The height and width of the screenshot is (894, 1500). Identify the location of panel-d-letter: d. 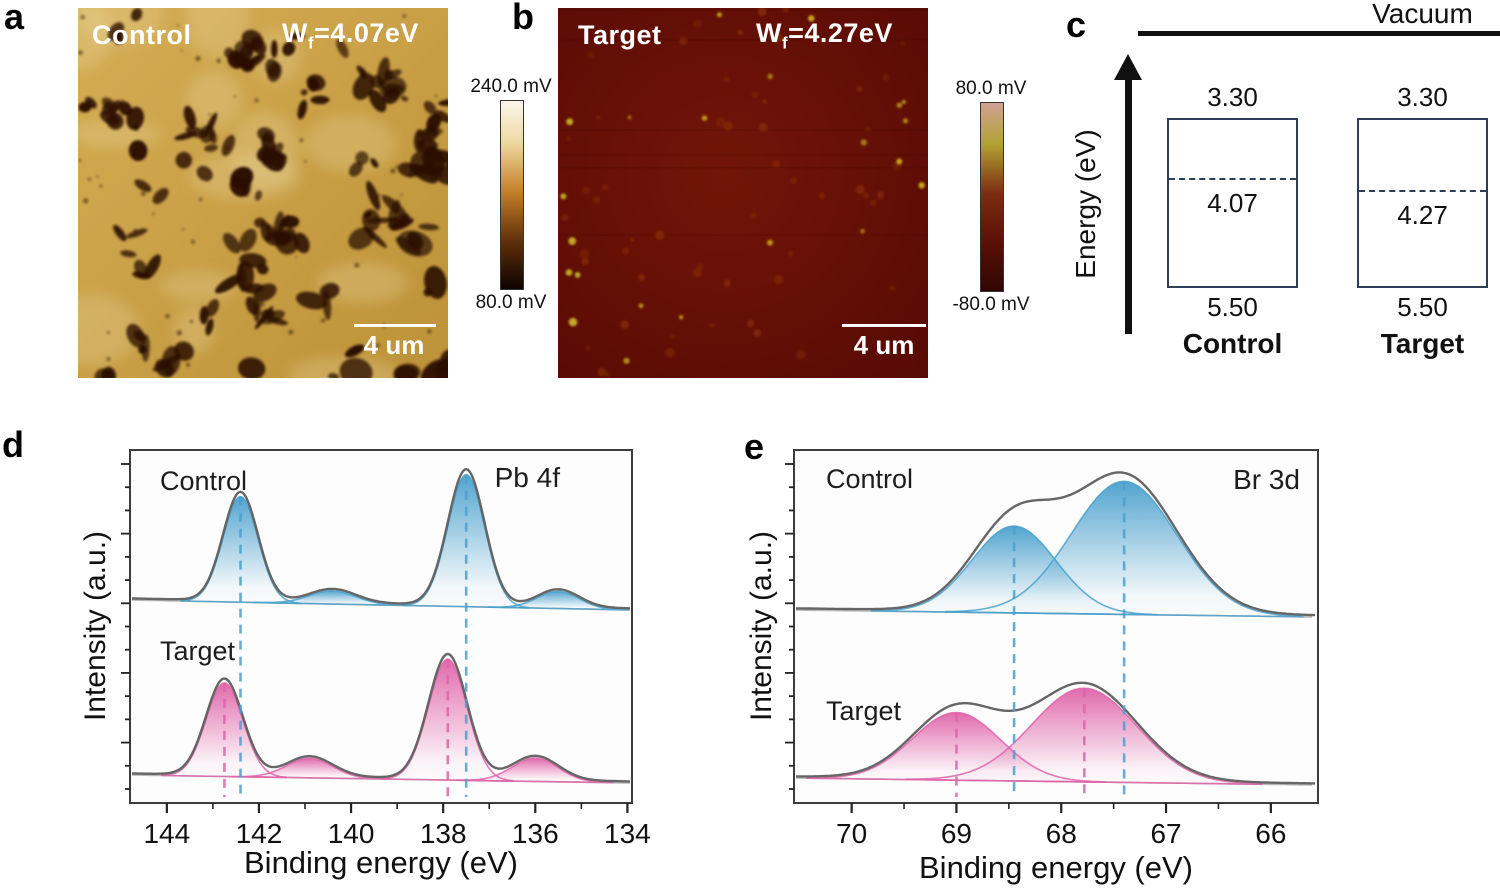
(13, 444).